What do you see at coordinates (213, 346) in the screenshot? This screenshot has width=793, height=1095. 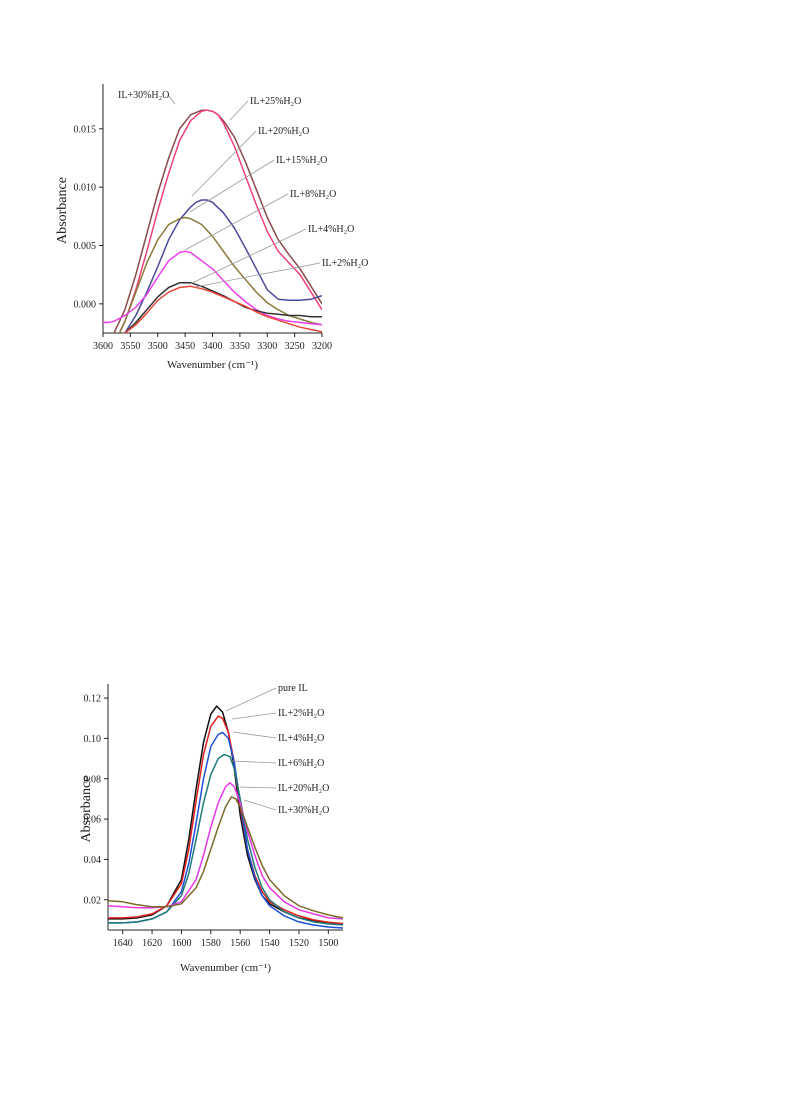 I see `x-tick-label: 3400` at bounding box center [213, 346].